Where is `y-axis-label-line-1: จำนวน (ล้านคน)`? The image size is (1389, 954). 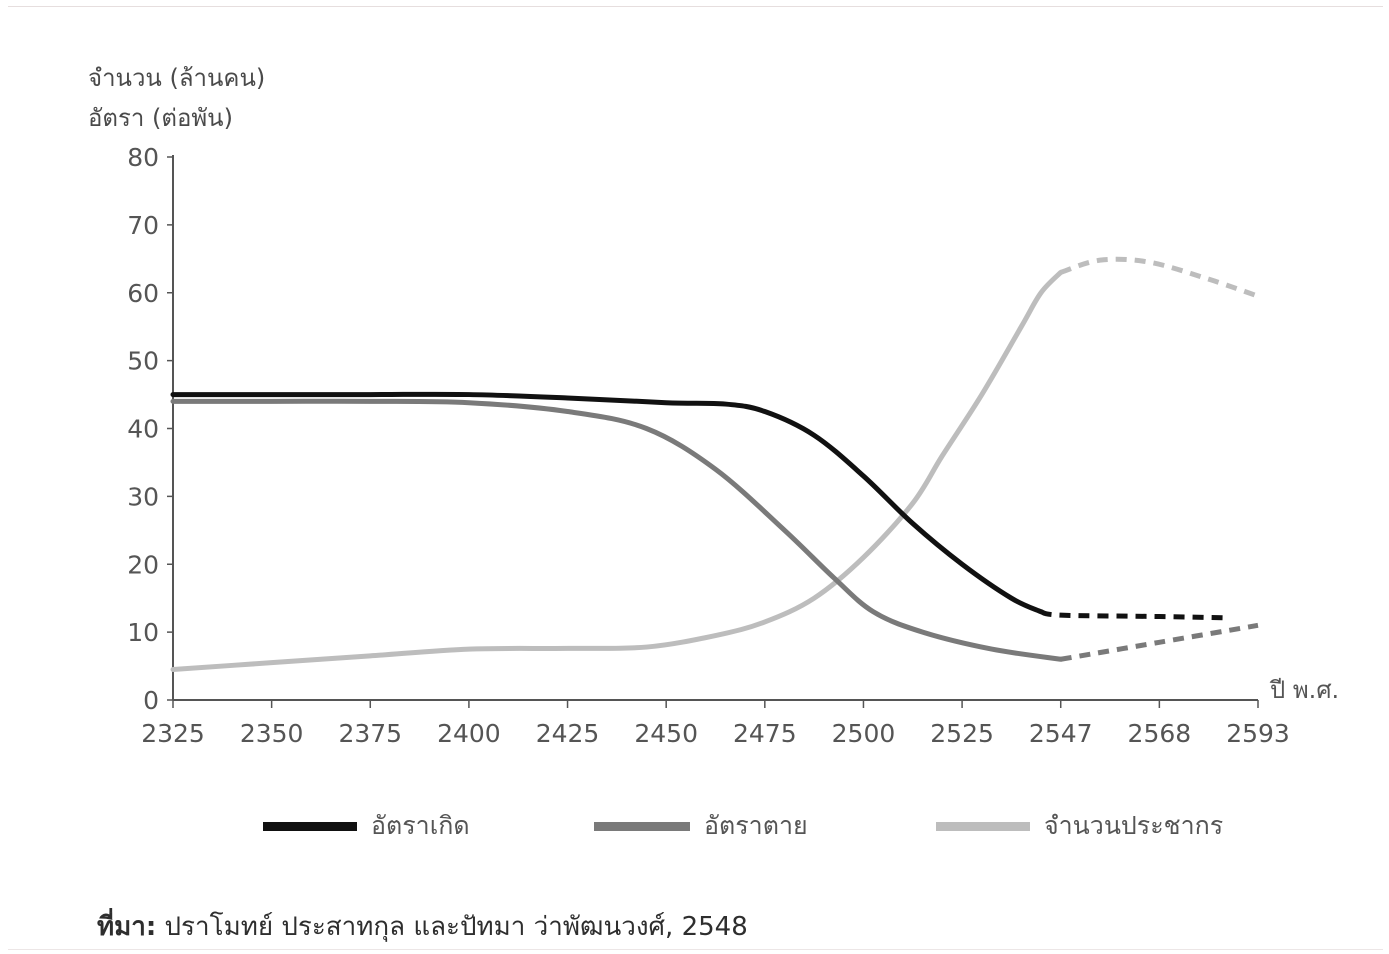
y-axis-label-line-1: จำนวน (ล้านคน) is located at coordinates (177, 78).